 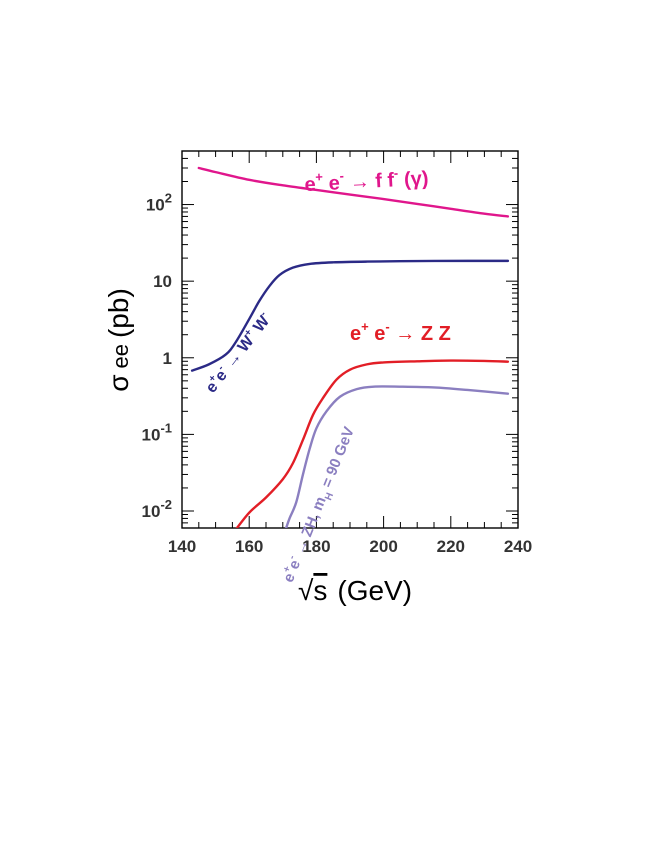 What do you see at coordinates (518, 546) in the screenshot?
I see `x-tick-label: 240` at bounding box center [518, 546].